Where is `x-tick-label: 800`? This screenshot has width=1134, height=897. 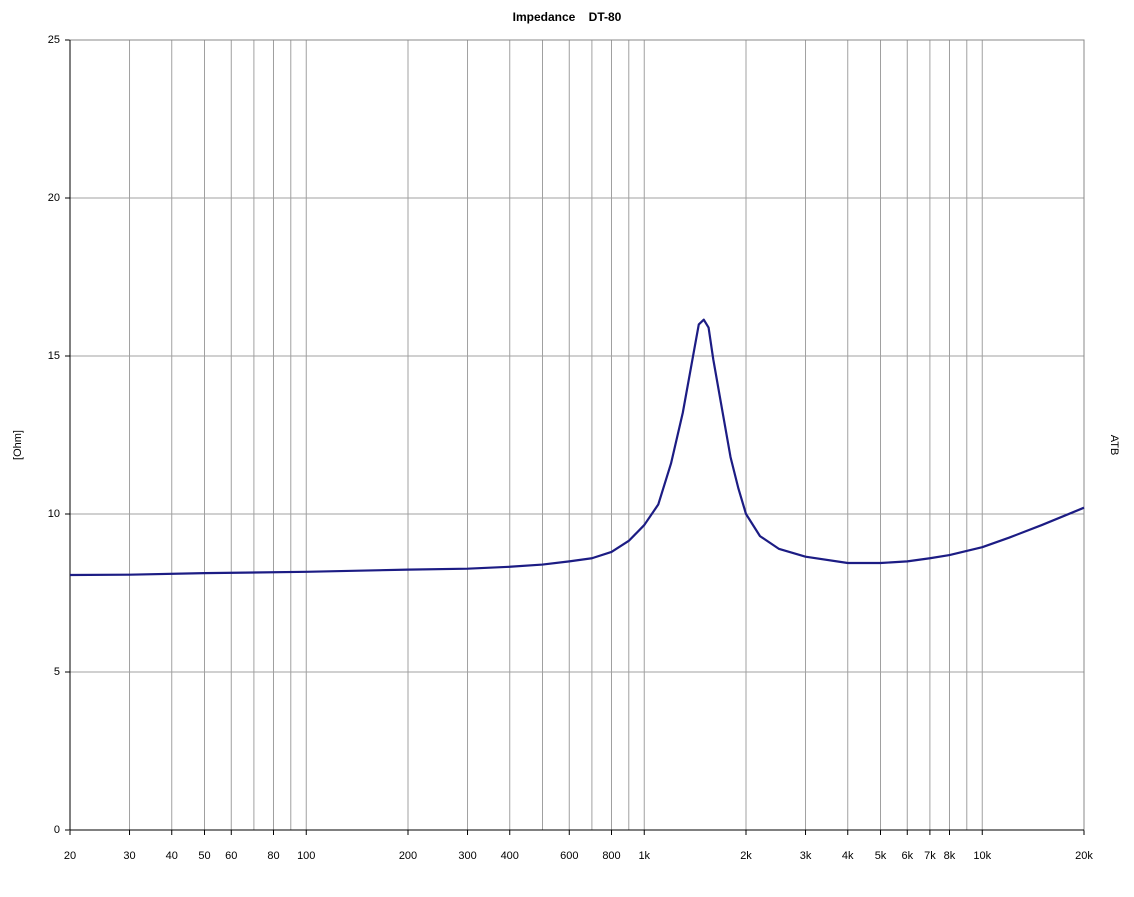
x-tick-label: 800 is located at coordinates (611, 856).